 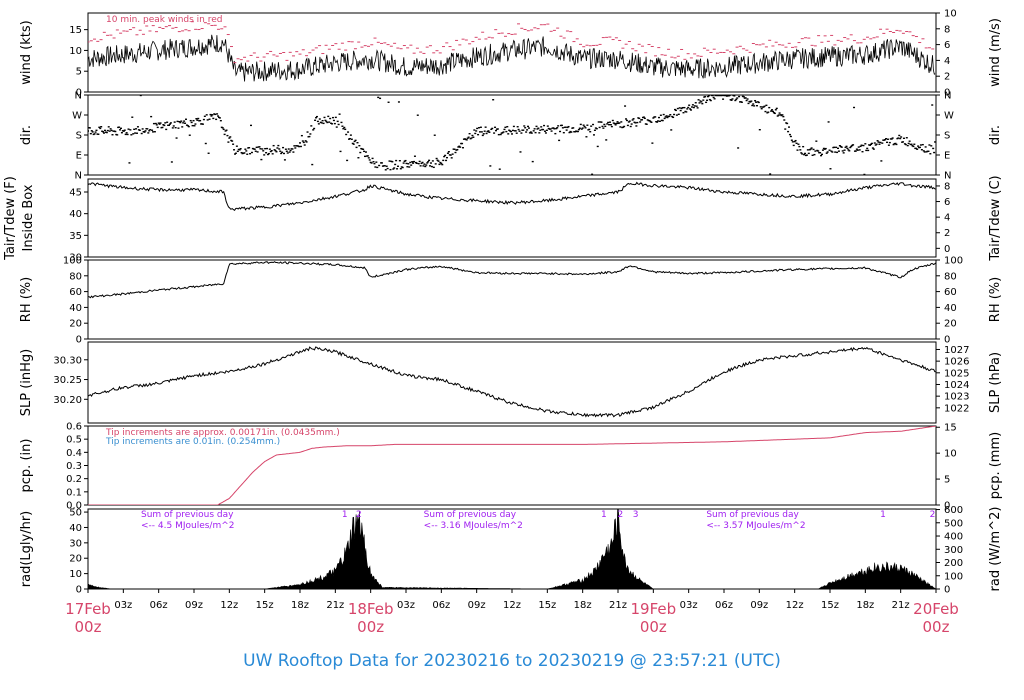 I want to click on y-tick-label: 20, so click(x=75, y=324).